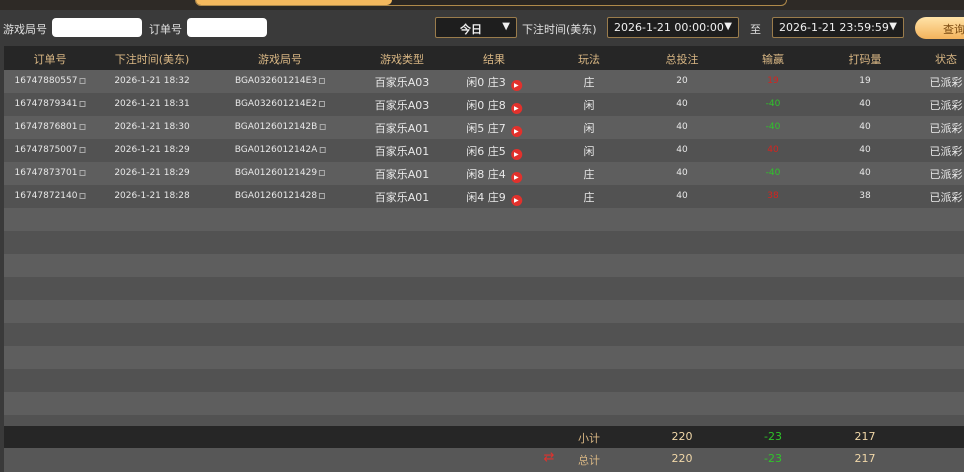  What do you see at coordinates (280, 150) in the screenshot?
I see `cell-round: BGA0126012142A` at bounding box center [280, 150].